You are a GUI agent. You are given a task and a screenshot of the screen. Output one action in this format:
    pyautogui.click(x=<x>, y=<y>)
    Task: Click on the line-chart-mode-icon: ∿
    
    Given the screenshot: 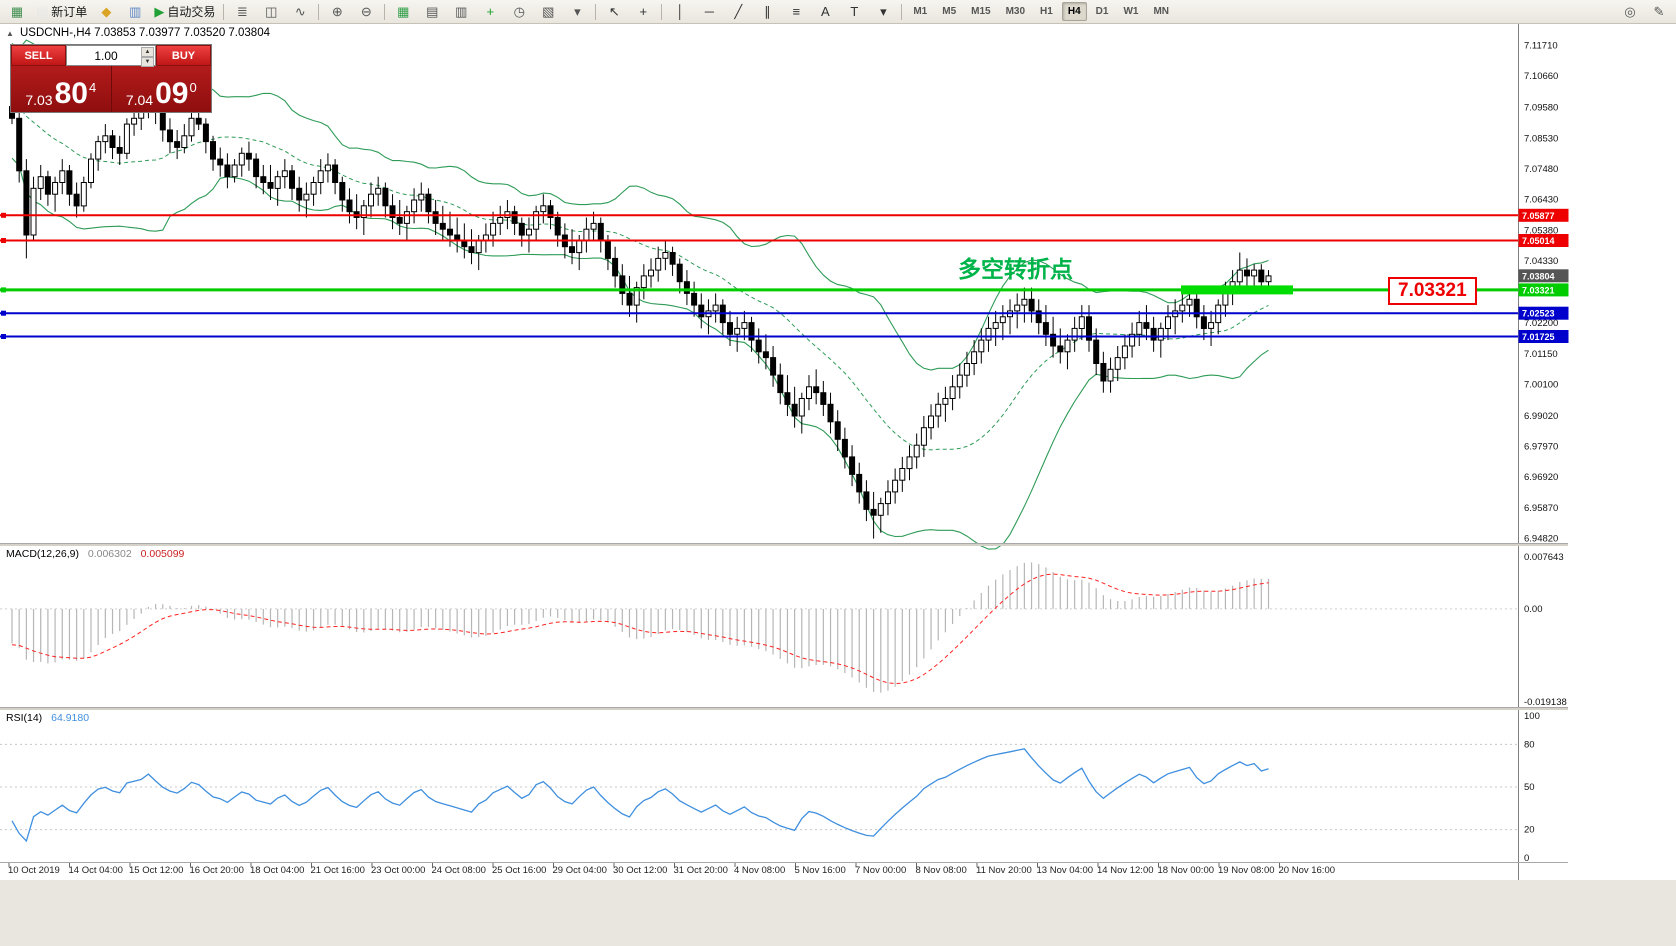 What is the action you would take?
    pyautogui.click(x=300, y=12)
    